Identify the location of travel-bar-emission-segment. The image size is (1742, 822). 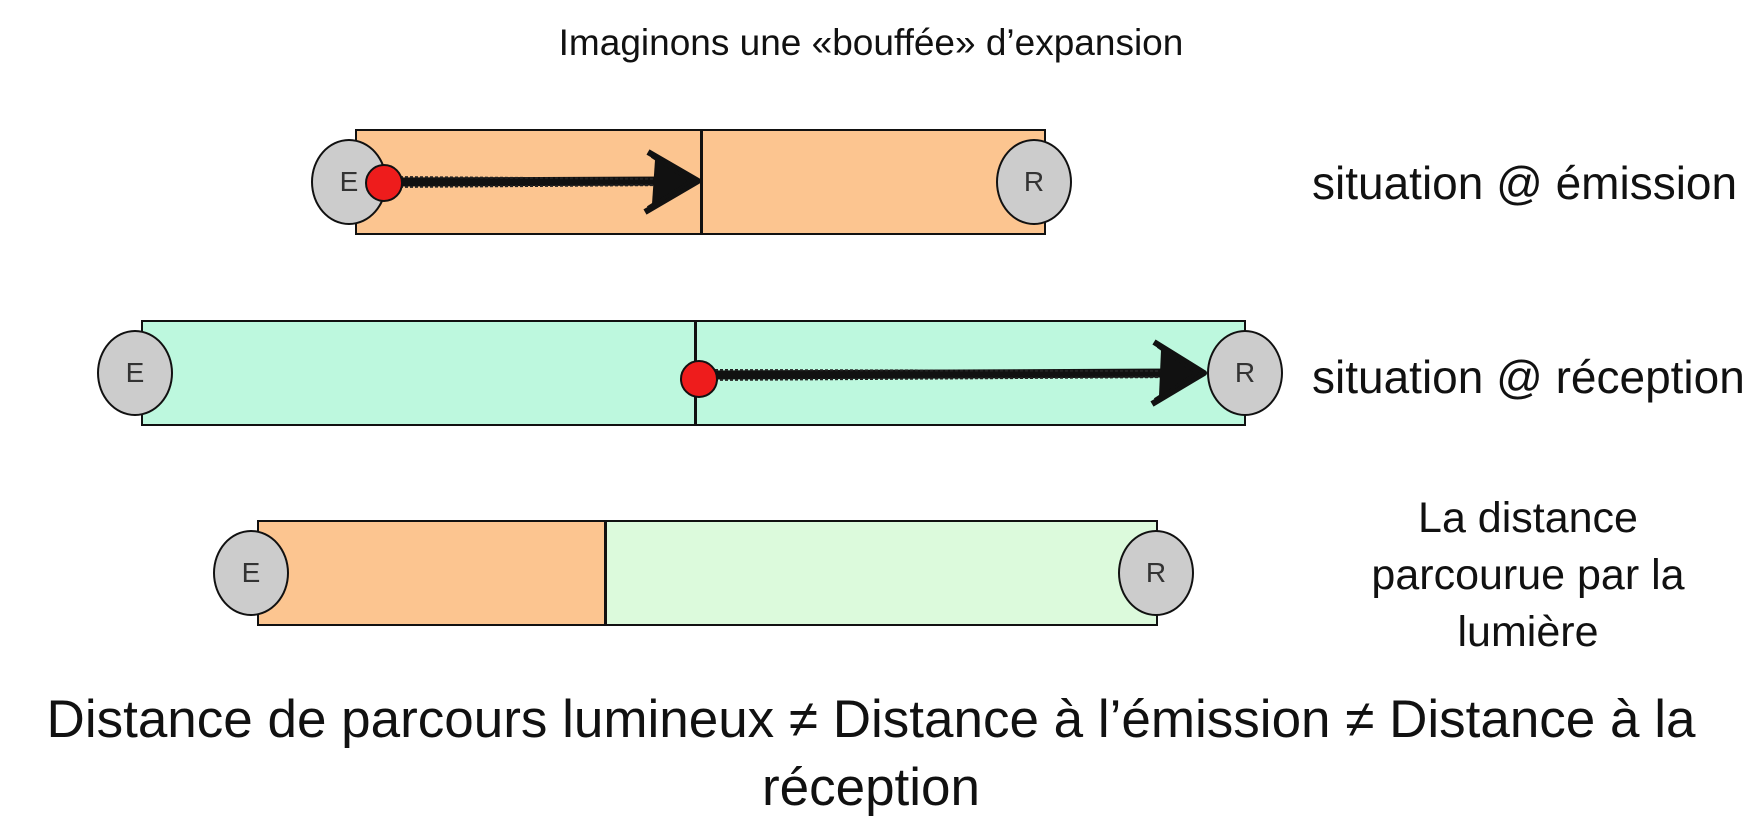
(432, 573).